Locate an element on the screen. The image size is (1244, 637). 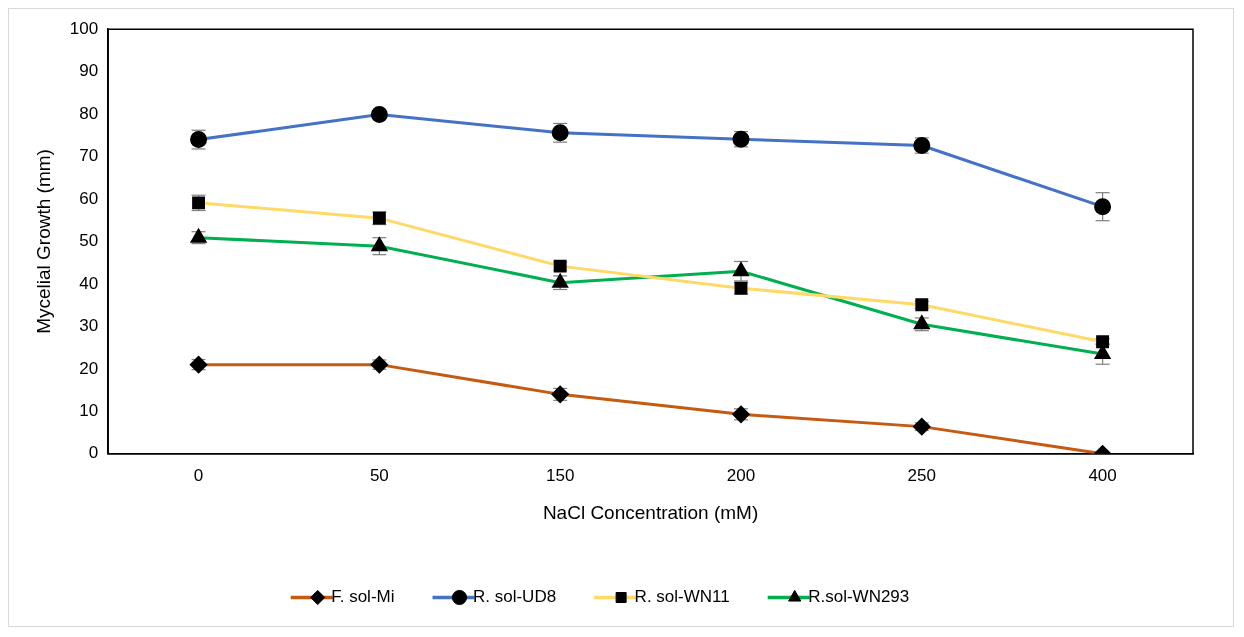
y-tick-label: 10 is located at coordinates (89, 411).